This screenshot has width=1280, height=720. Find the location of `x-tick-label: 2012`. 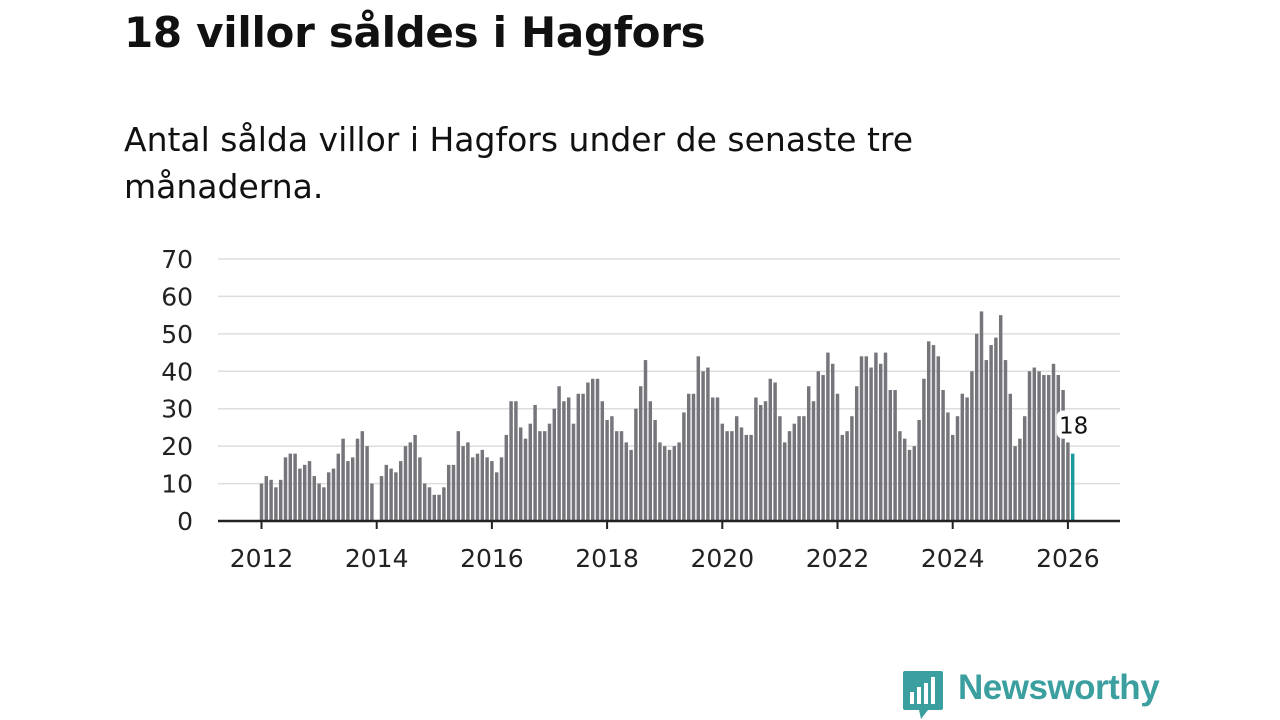

x-tick-label: 2012 is located at coordinates (262, 558).